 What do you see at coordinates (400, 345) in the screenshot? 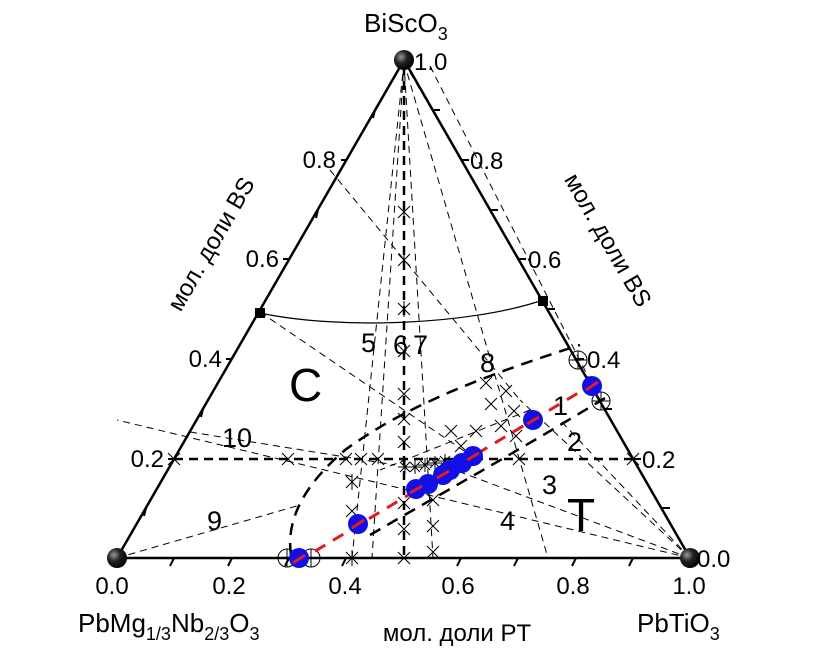
I see `section-label: 6` at bounding box center [400, 345].